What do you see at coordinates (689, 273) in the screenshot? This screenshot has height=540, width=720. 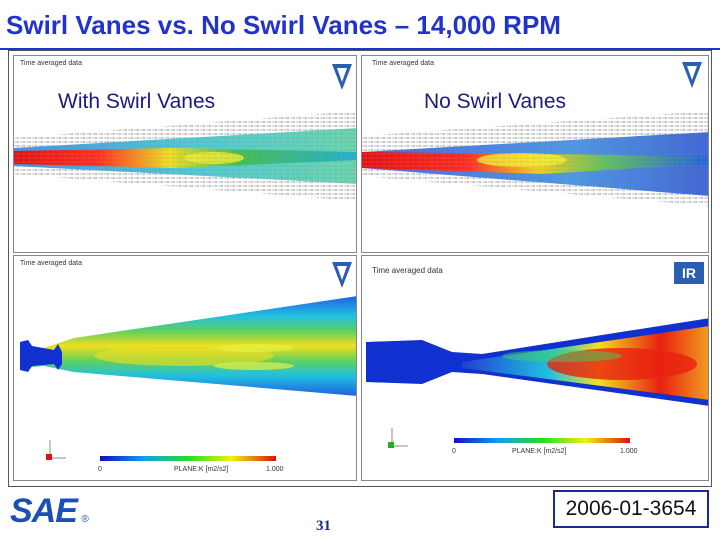 I see `ir-logo: IR` at bounding box center [689, 273].